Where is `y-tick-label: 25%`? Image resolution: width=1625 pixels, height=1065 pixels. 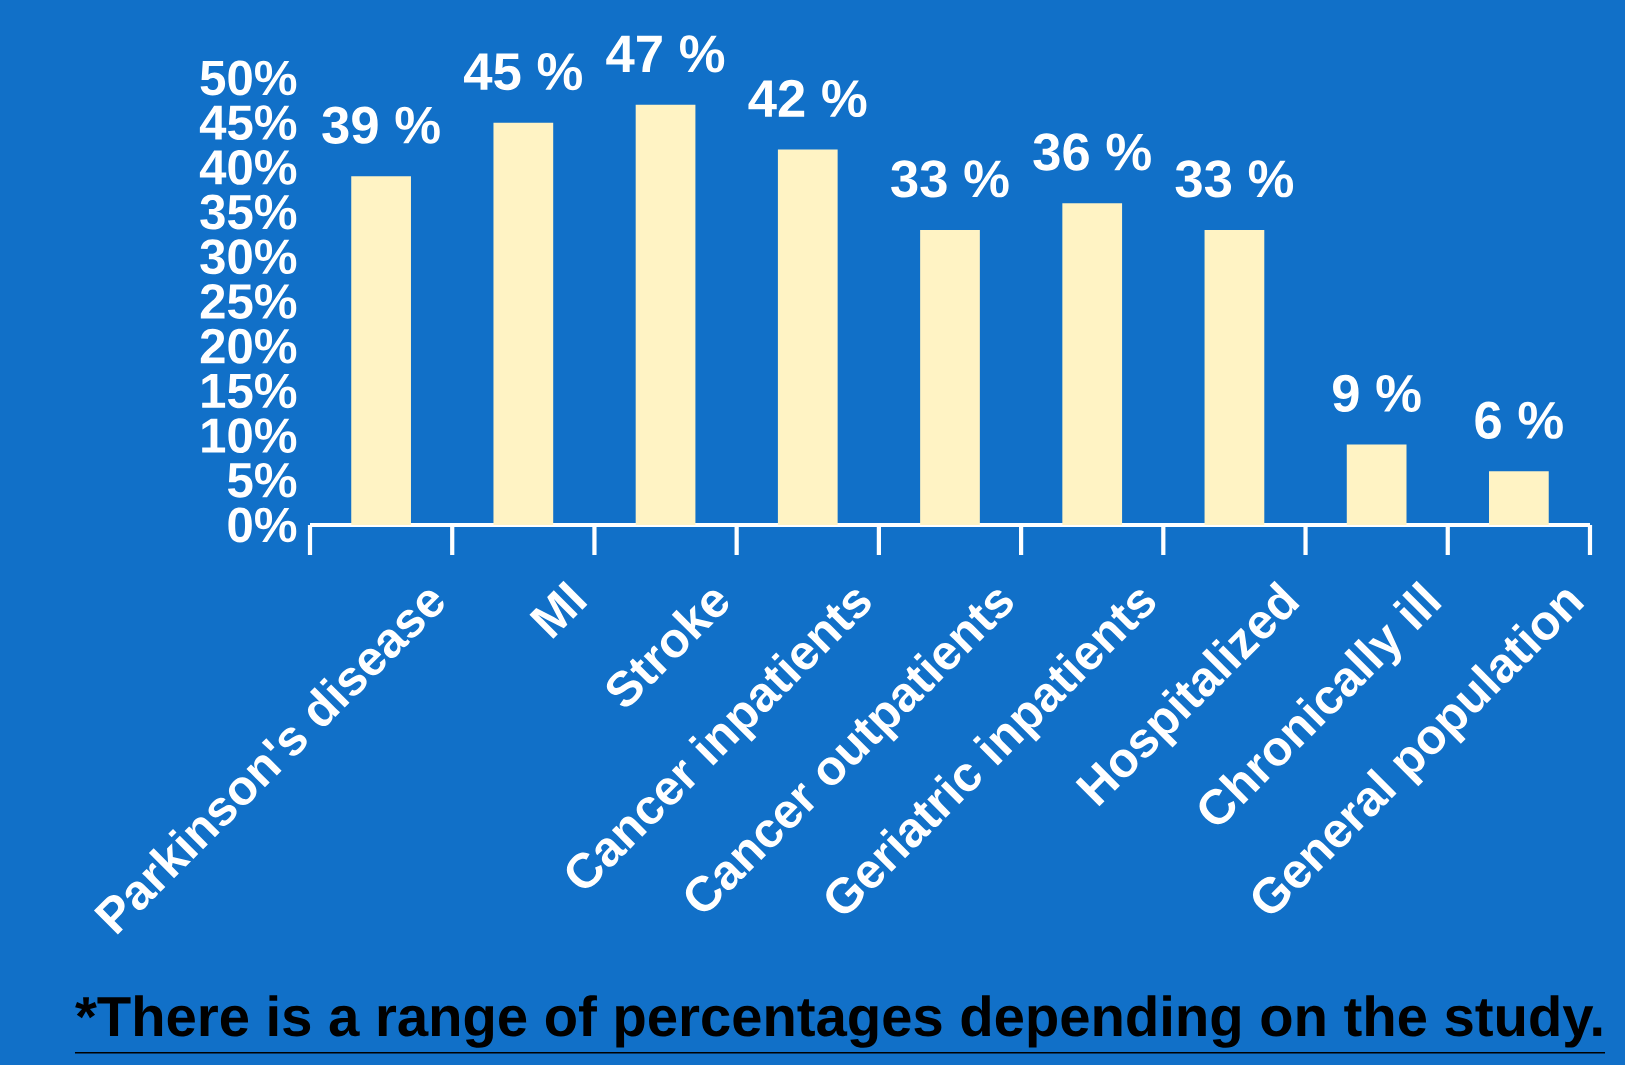
y-tick-label: 25% is located at coordinates (248, 301).